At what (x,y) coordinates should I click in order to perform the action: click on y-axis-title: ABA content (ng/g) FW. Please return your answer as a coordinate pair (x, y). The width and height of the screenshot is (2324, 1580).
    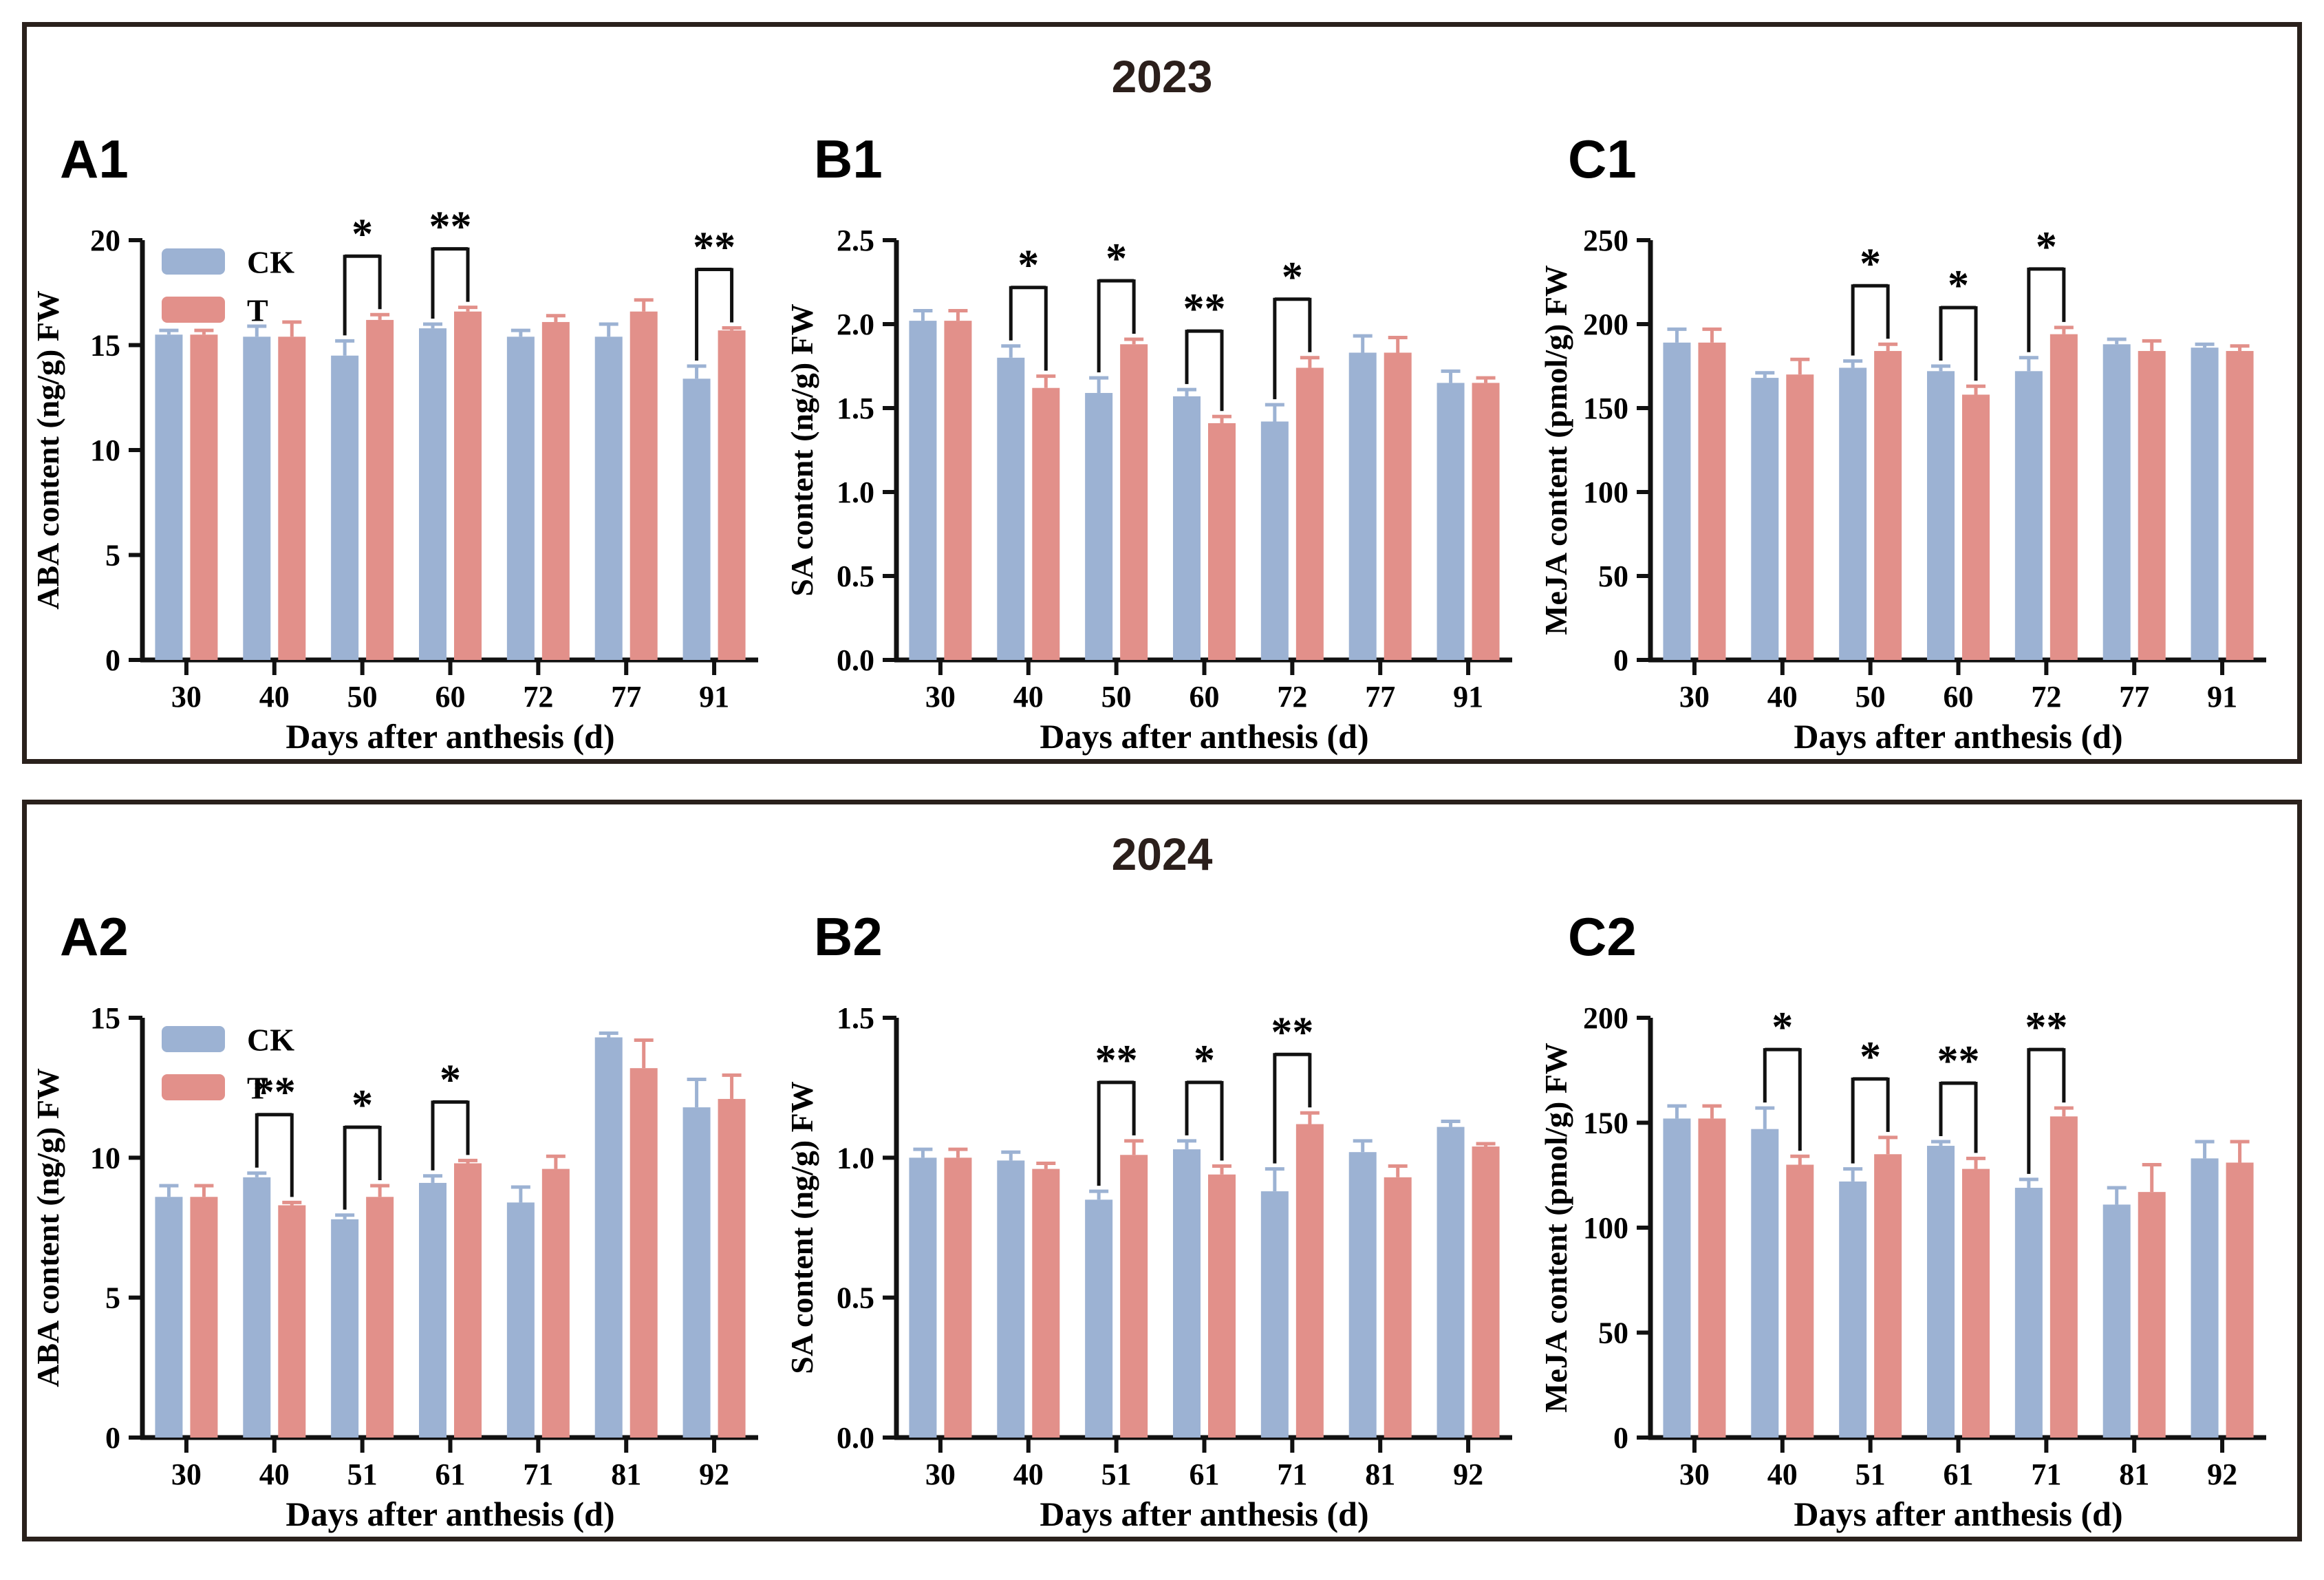
    Looking at the image, I should click on (47, 450).